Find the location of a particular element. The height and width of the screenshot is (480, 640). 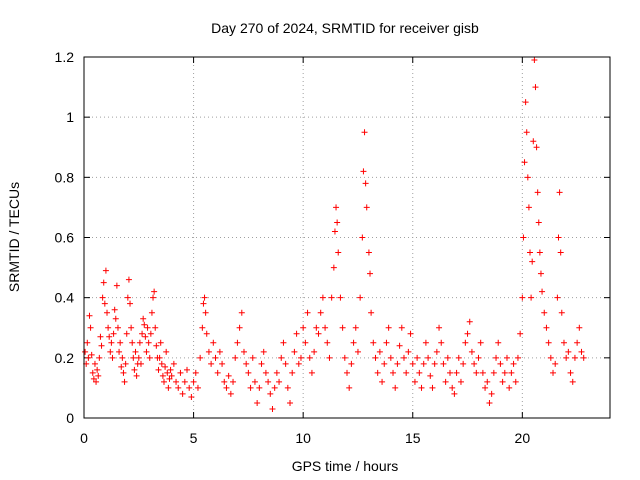

x-tick-label: 20 is located at coordinates (523, 438).